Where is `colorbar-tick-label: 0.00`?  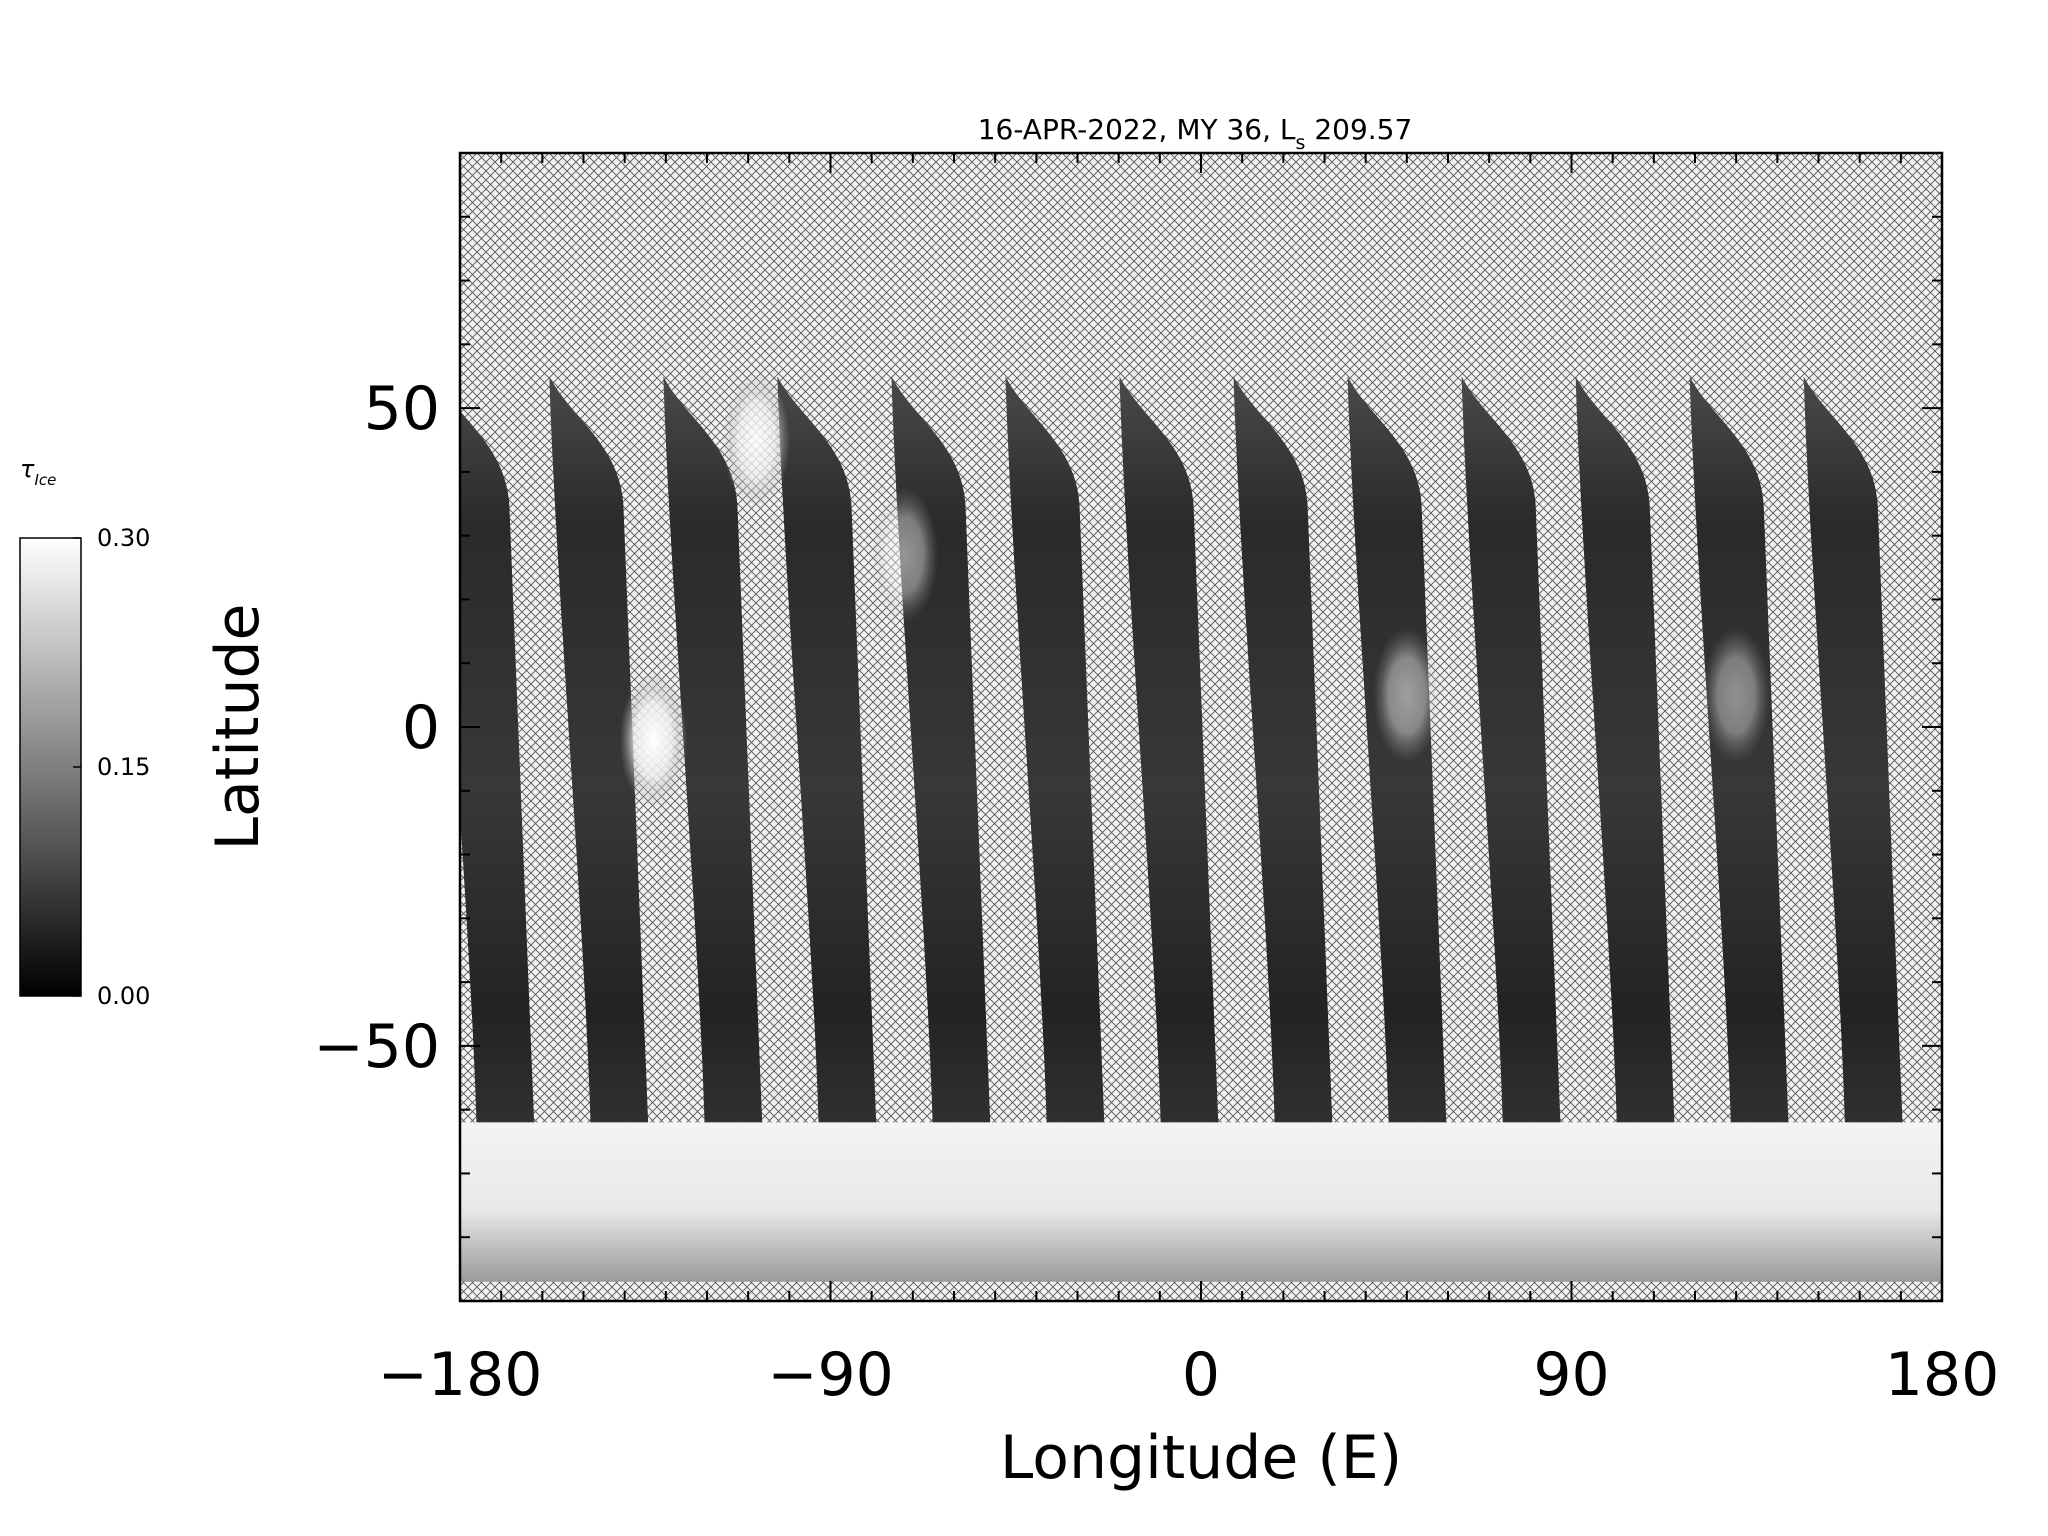 colorbar-tick-label: 0.00 is located at coordinates (123, 996).